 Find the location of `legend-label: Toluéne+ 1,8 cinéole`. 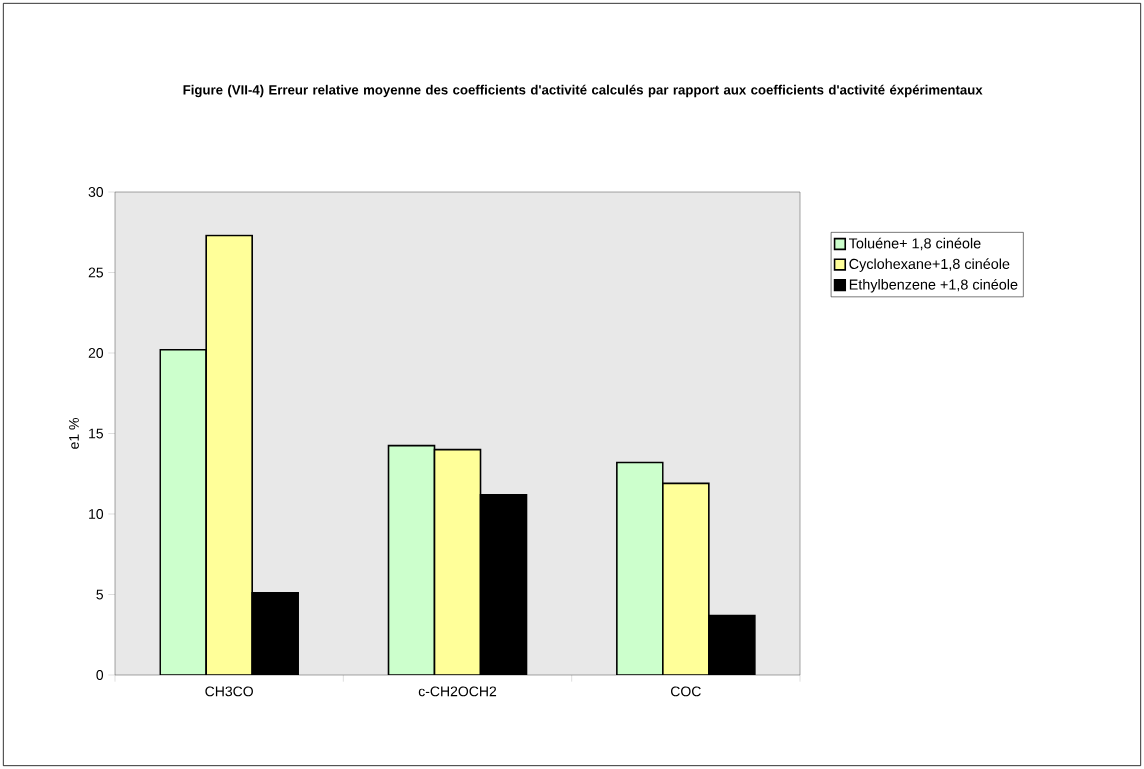

legend-label: Toluéne+ 1,8 cinéole is located at coordinates (915, 244).